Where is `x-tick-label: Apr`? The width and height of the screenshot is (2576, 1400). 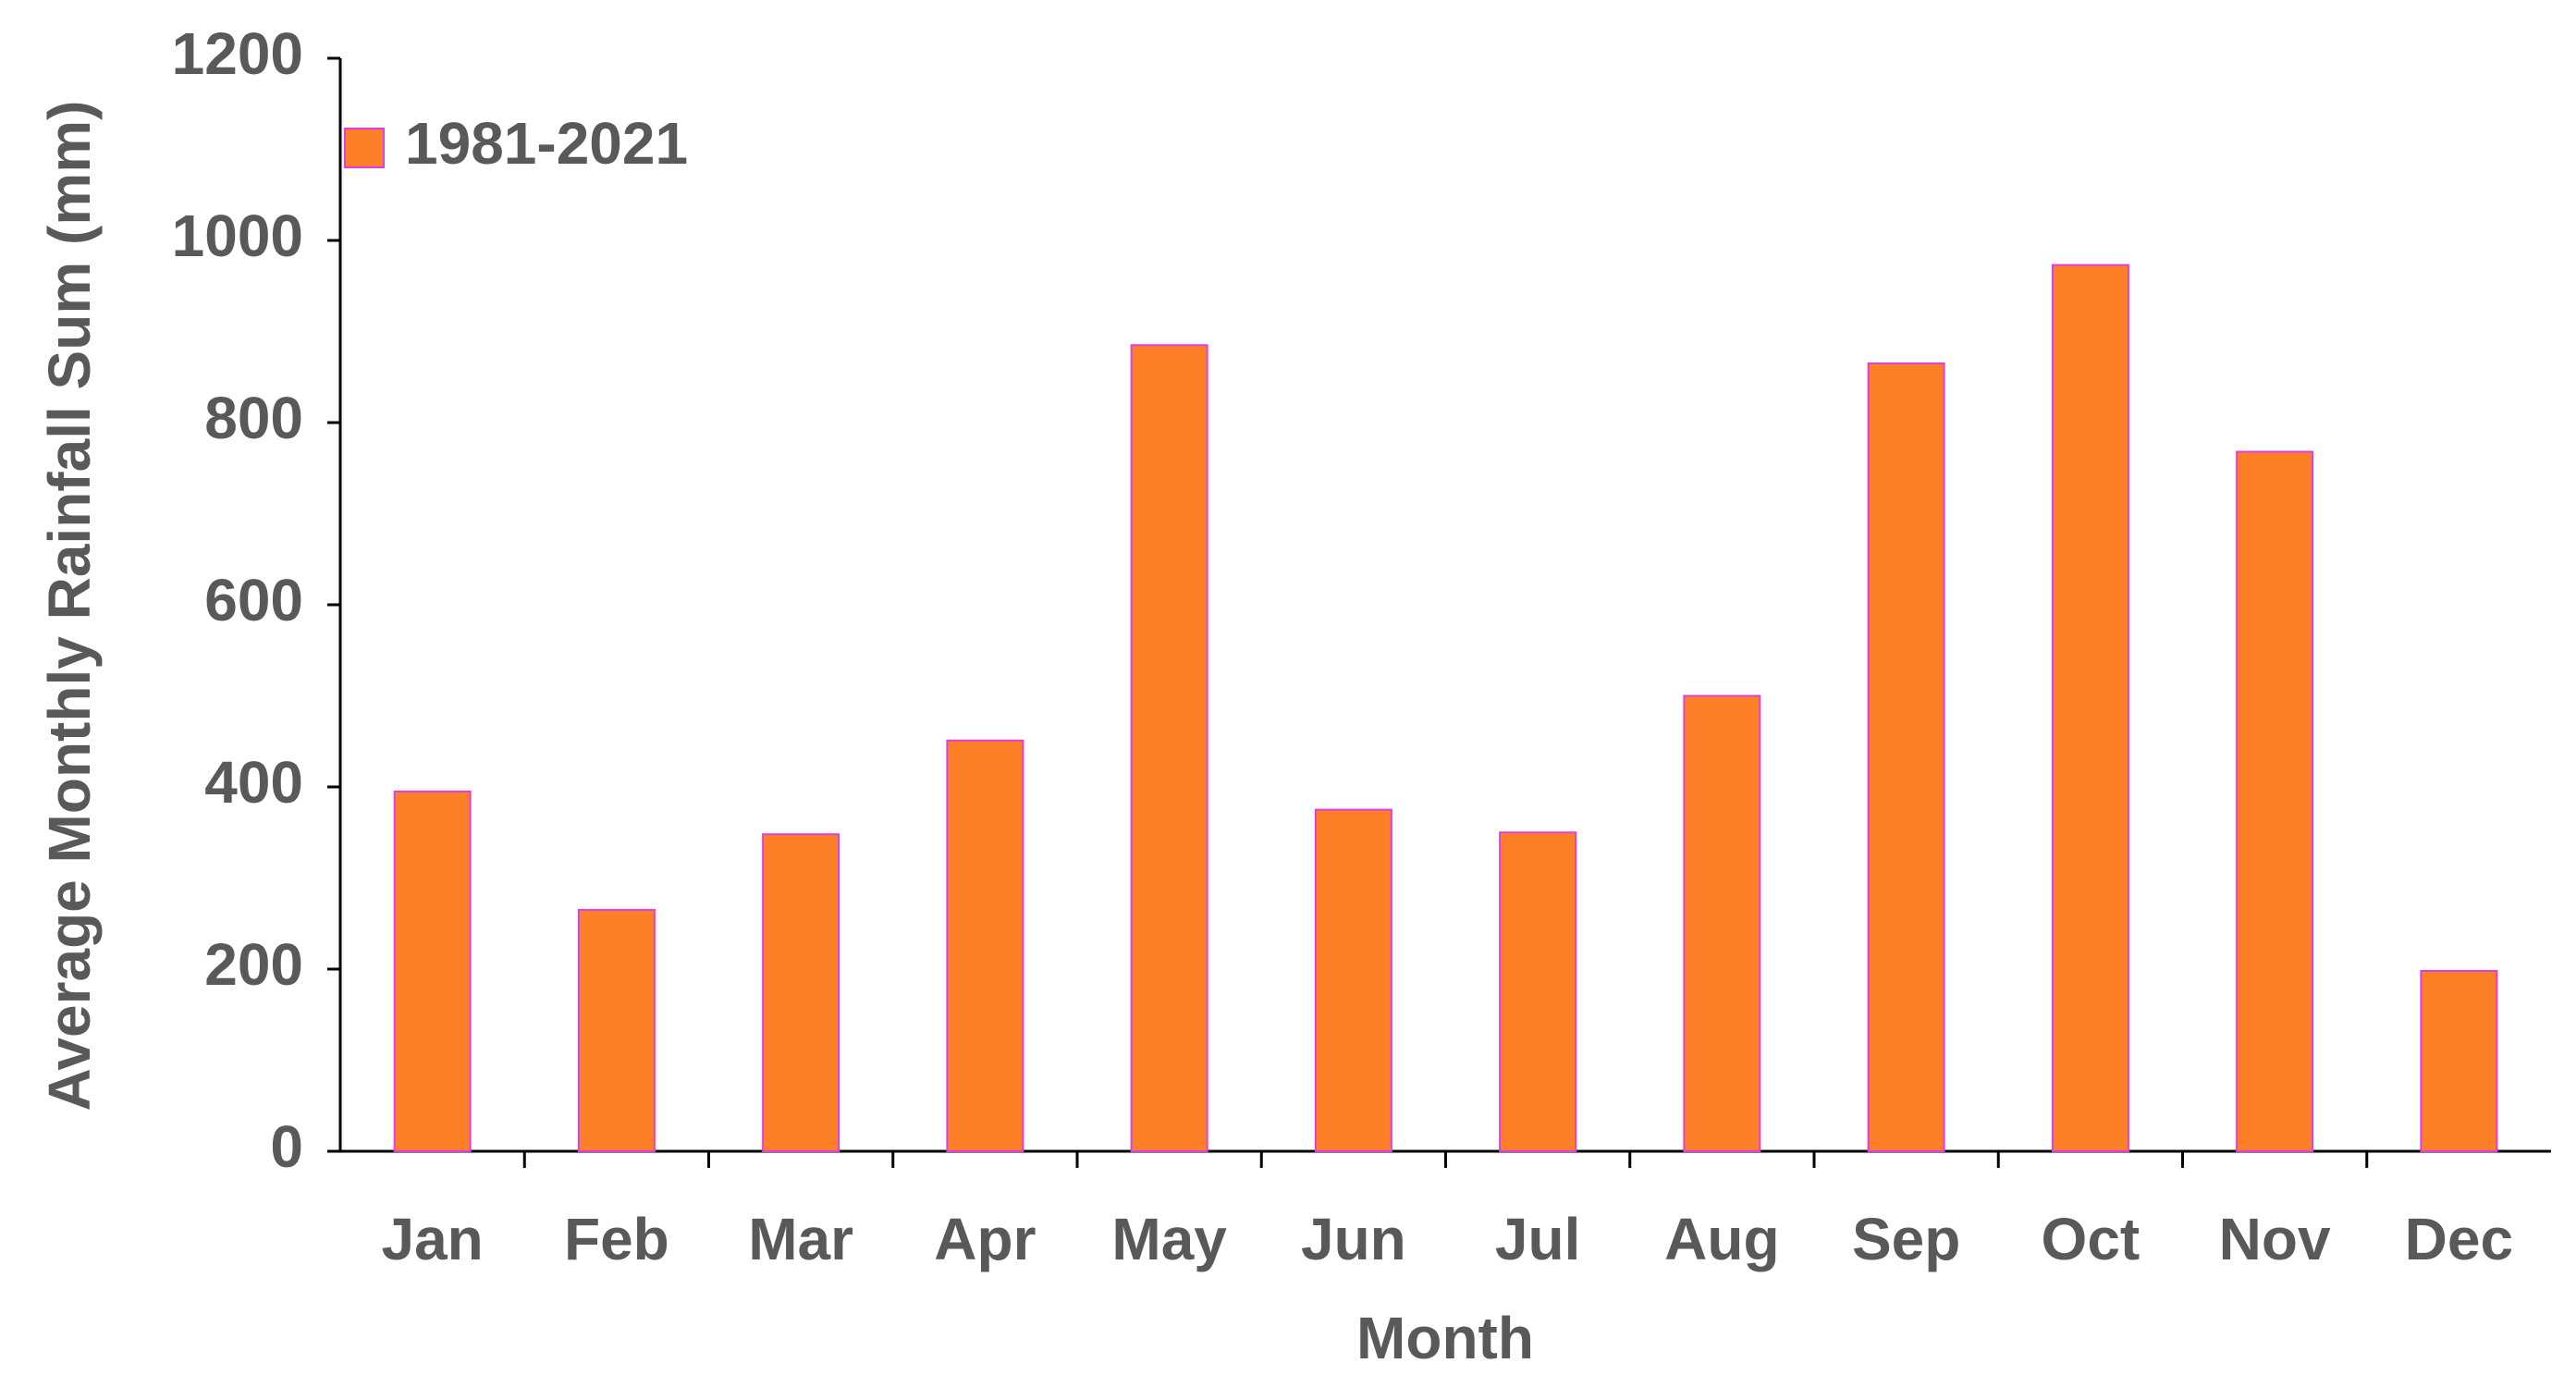 x-tick-label: Apr is located at coordinates (985, 1239).